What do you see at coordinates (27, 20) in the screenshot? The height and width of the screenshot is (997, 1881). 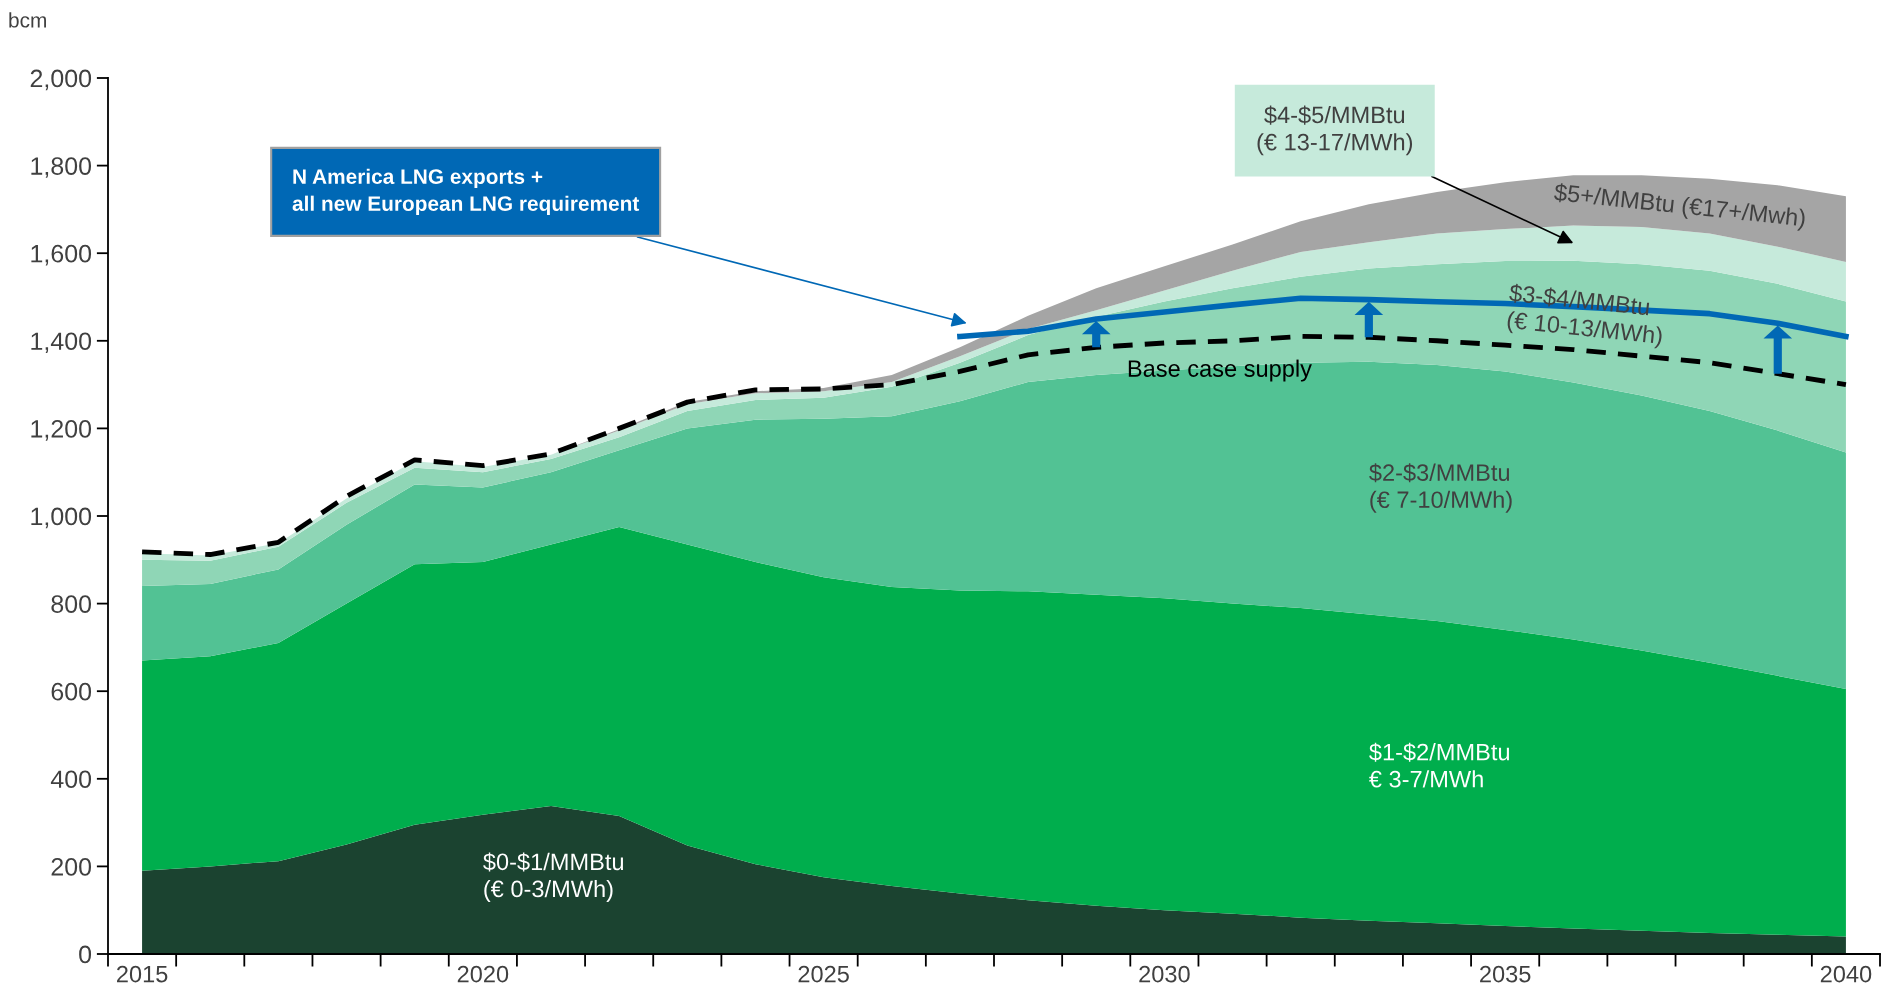 I see `y-axis-title: bcm` at bounding box center [27, 20].